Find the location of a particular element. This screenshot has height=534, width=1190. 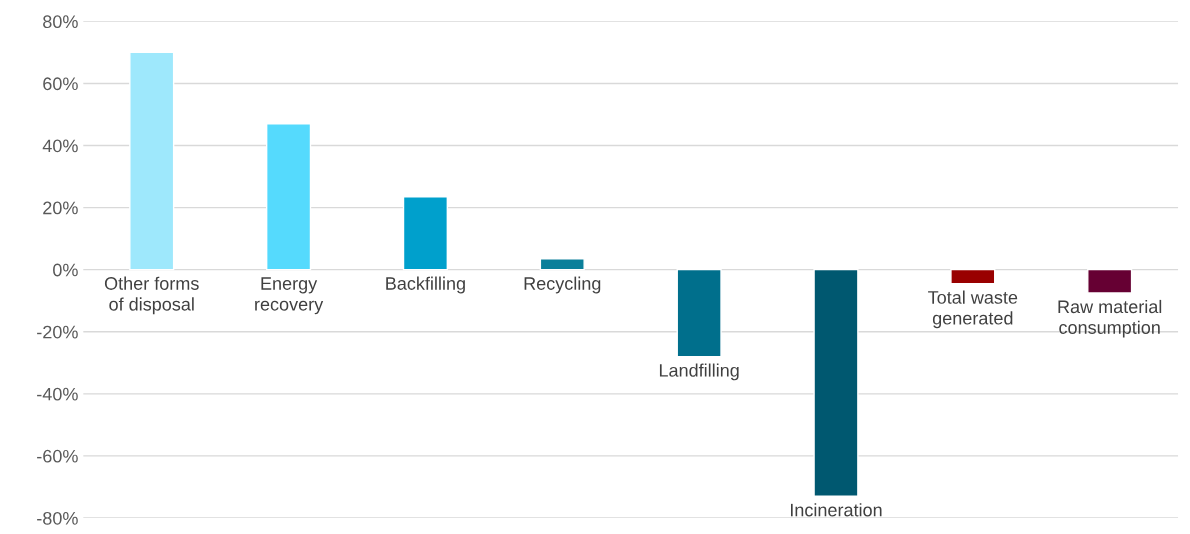

y-tick-label: 60% is located at coordinates (60, 84).